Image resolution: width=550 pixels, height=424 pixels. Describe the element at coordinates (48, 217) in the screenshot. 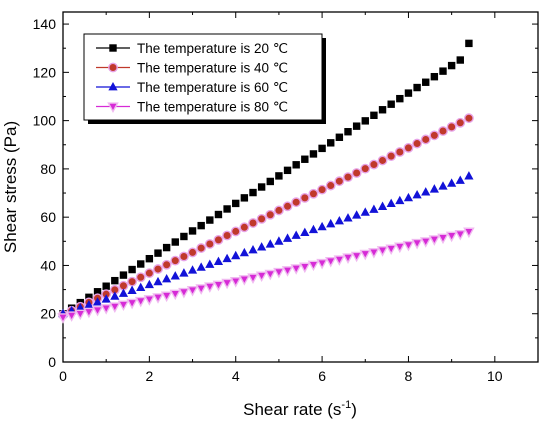

I see `y-tick-label: 60` at that location.